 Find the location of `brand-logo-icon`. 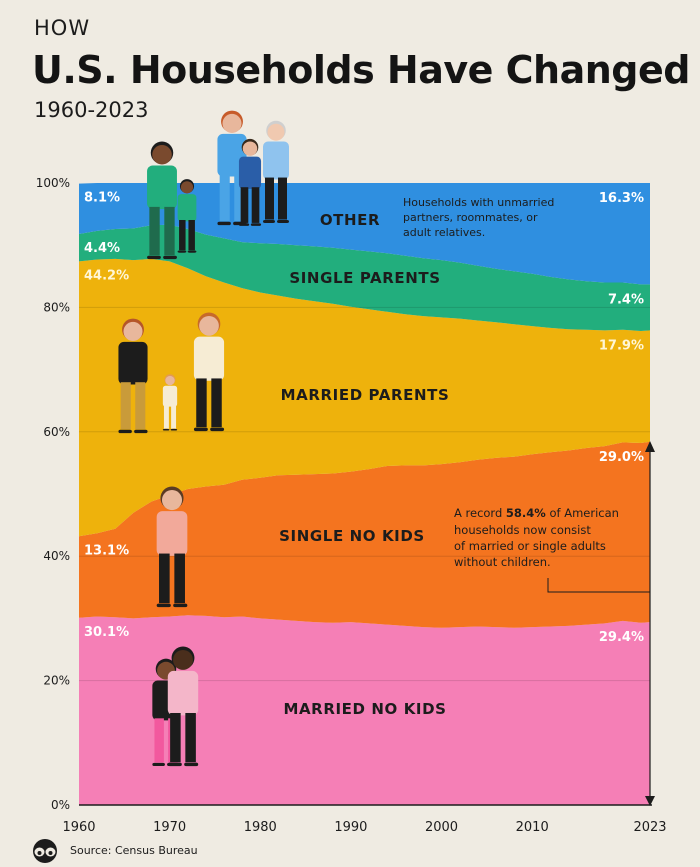

brand-logo-icon is located at coordinates (45, 851).